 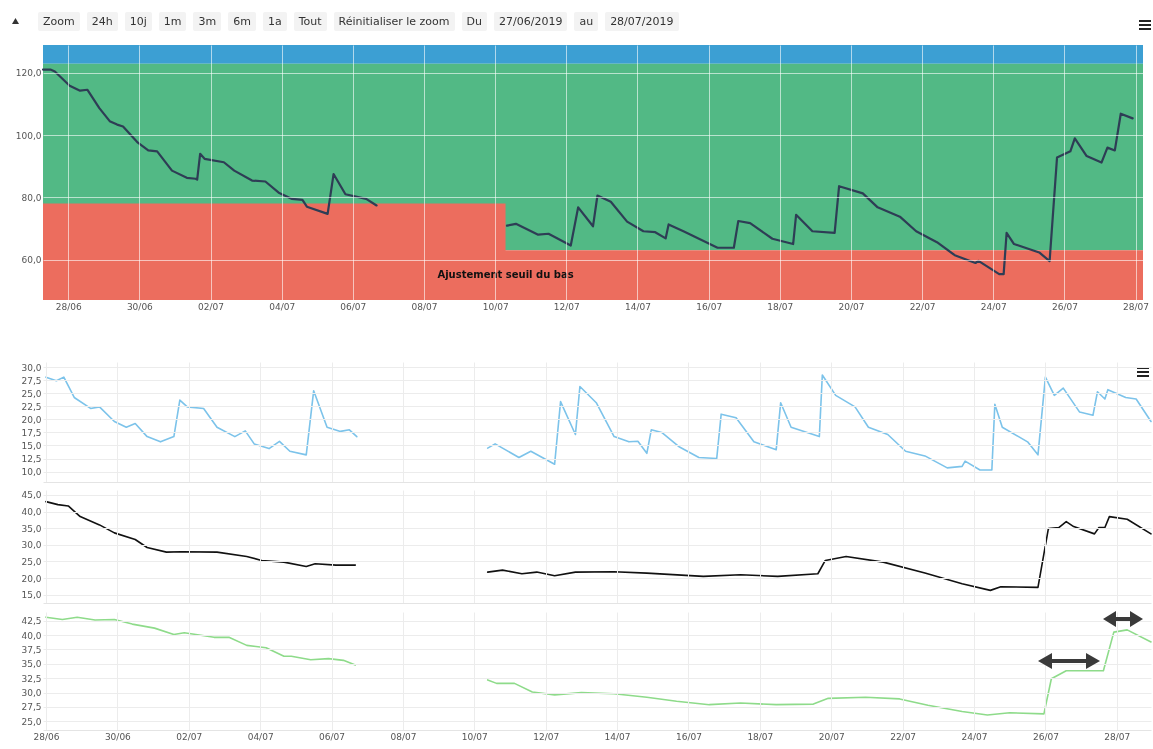 I want to click on text: Réinitialiser le zoom, so click(x=394, y=21).